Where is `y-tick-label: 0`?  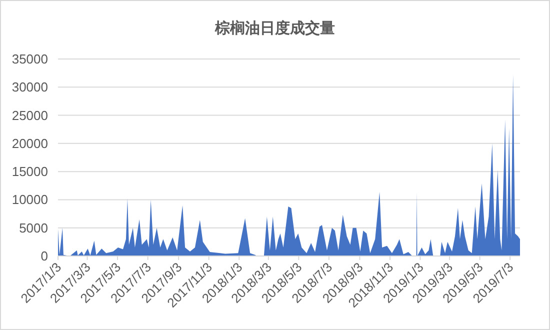
y-tick-label: 0 is located at coordinates (44, 256).